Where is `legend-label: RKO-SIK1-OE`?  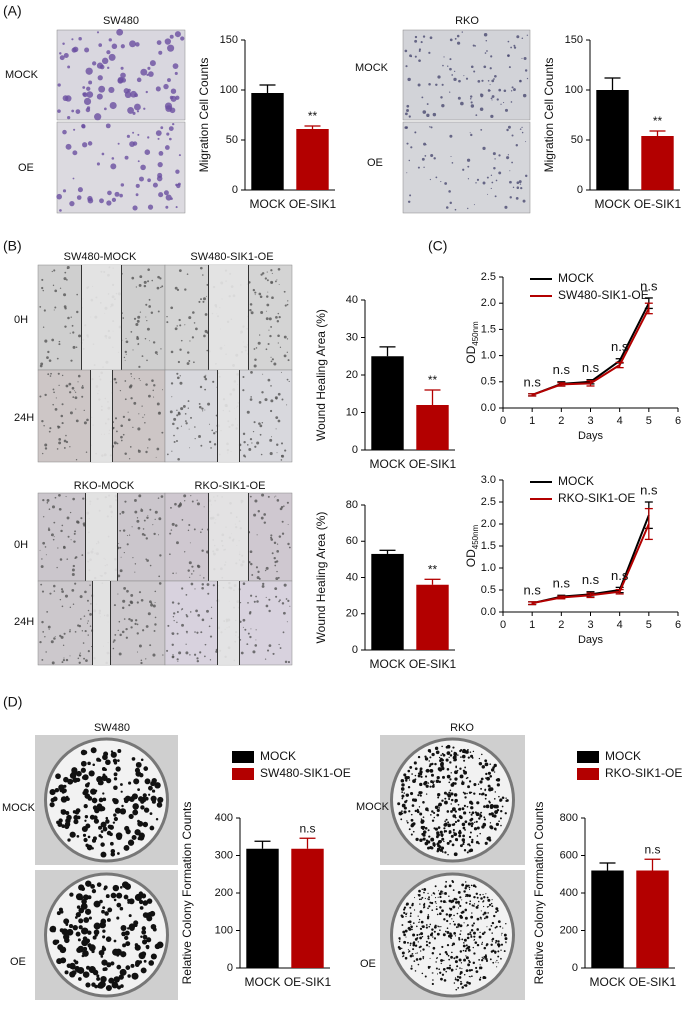
legend-label: RKO-SIK1-OE is located at coordinates (643, 773).